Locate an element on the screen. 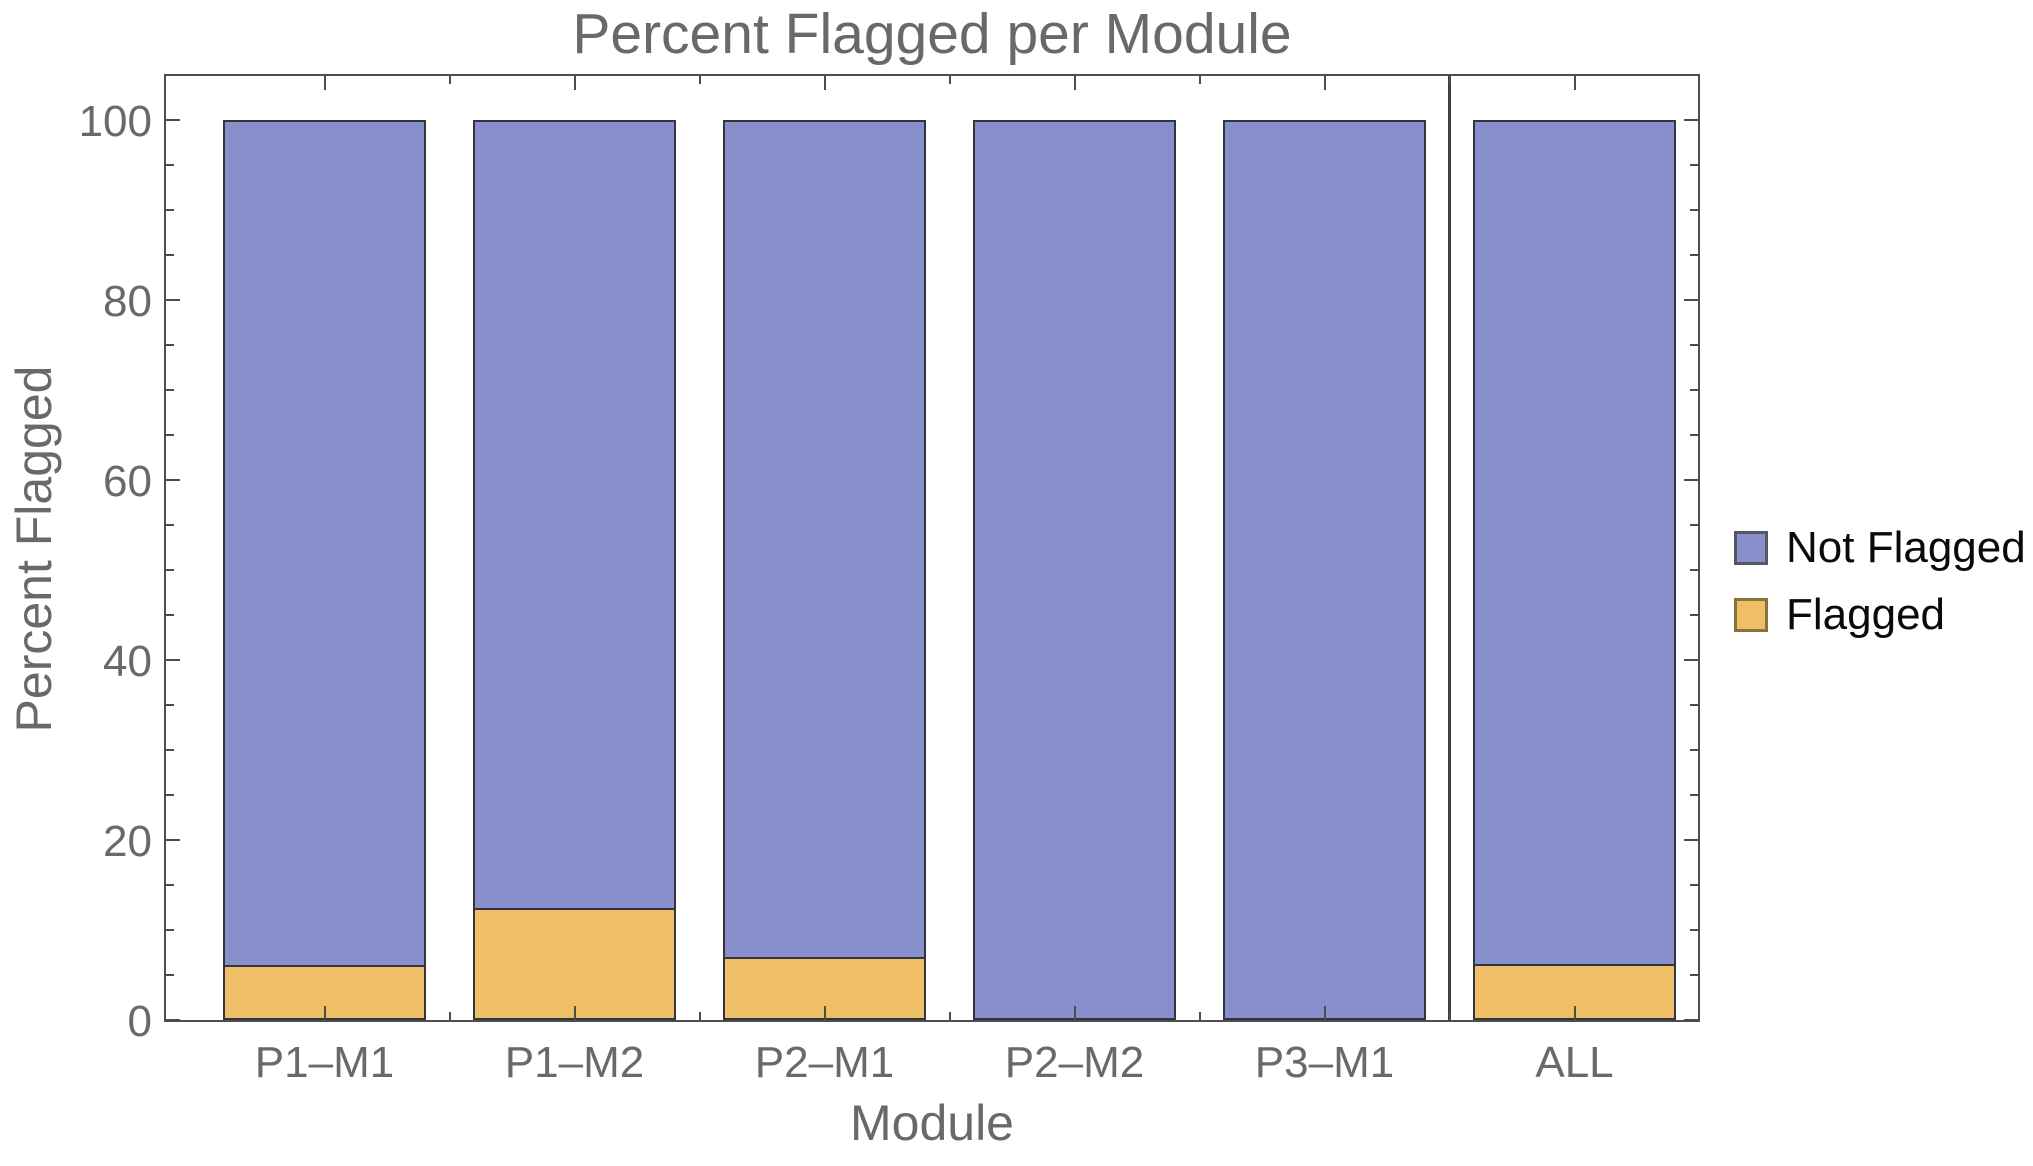  bar-segment-flagged is located at coordinates (574, 964).